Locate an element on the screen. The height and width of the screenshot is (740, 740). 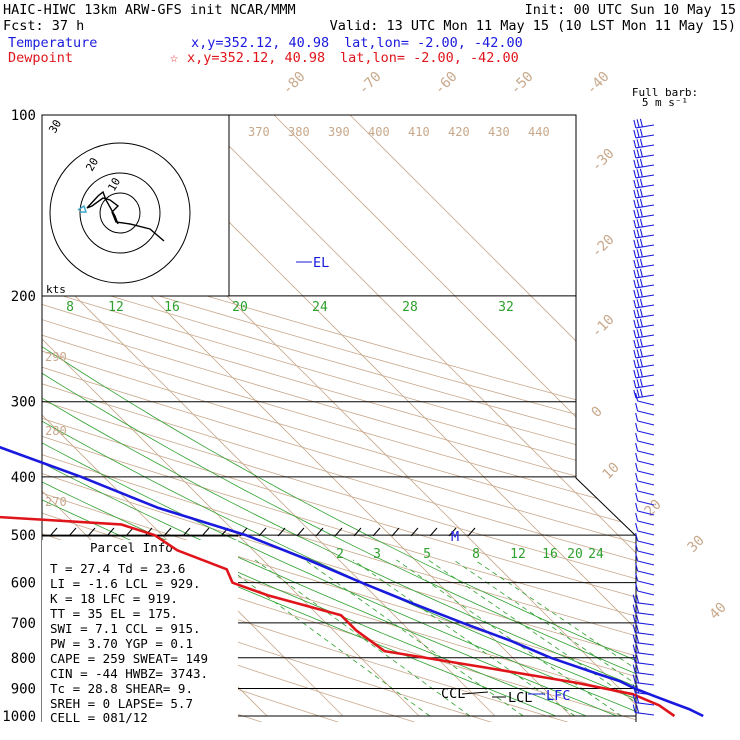
barb-key-units: 5 m s⁻¹ is located at coordinates (665, 102).